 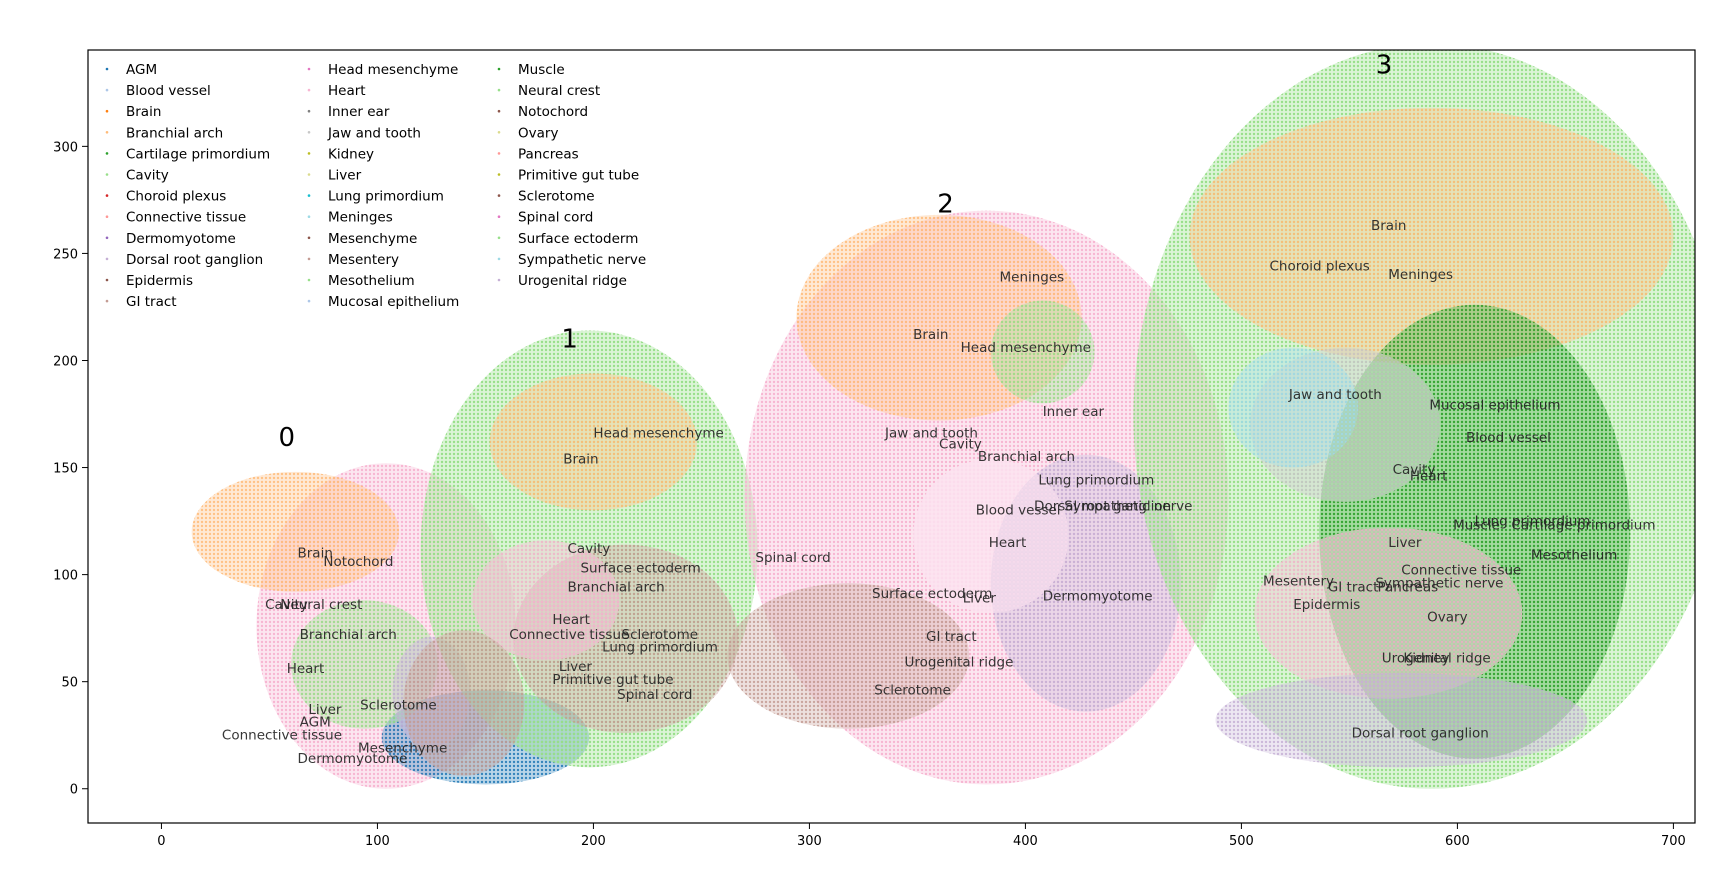 I want to click on region-annotation: Primitive gut tube, so click(x=612, y=680).